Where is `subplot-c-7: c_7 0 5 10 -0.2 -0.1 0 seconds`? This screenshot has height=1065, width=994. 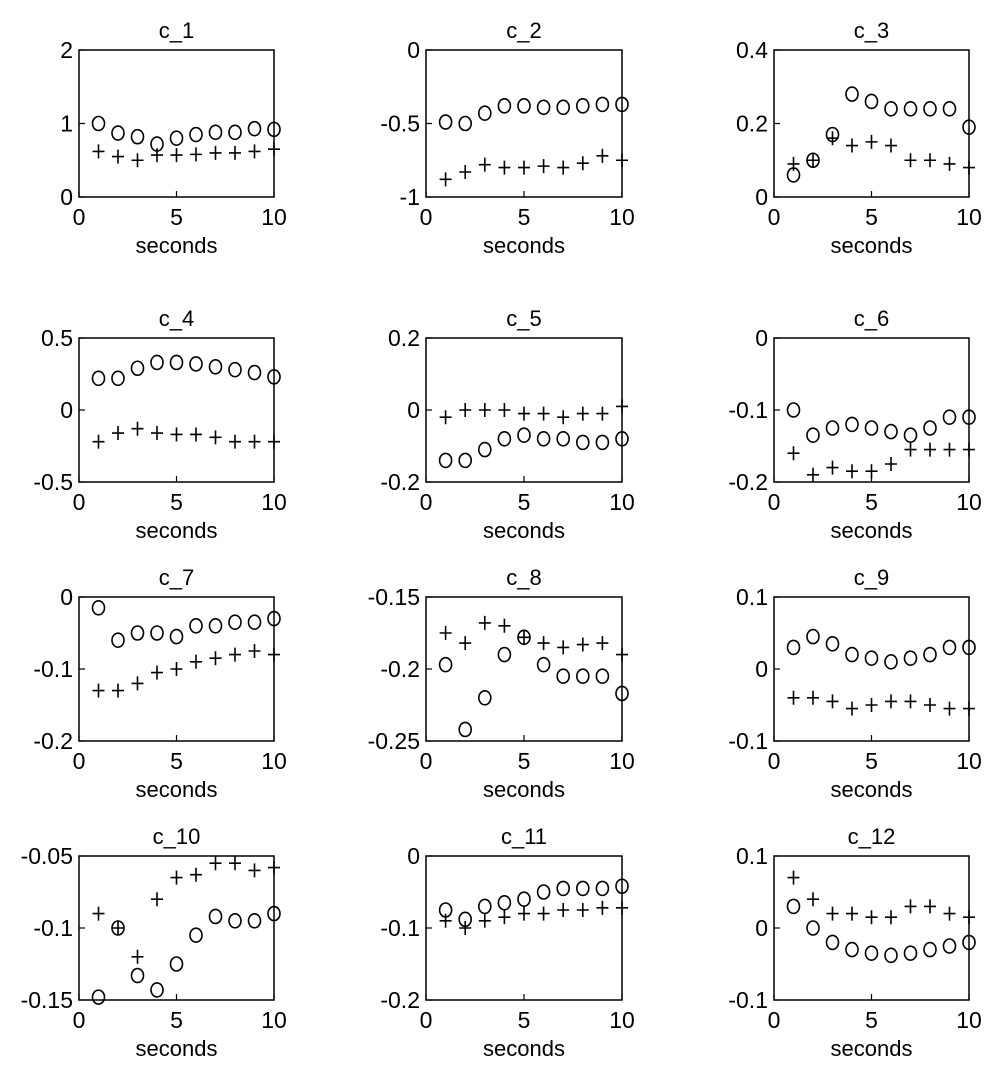 subplot-c-7: c_7 0 5 10 -0.2 -0.1 0 seconds is located at coordinates (159, 683).